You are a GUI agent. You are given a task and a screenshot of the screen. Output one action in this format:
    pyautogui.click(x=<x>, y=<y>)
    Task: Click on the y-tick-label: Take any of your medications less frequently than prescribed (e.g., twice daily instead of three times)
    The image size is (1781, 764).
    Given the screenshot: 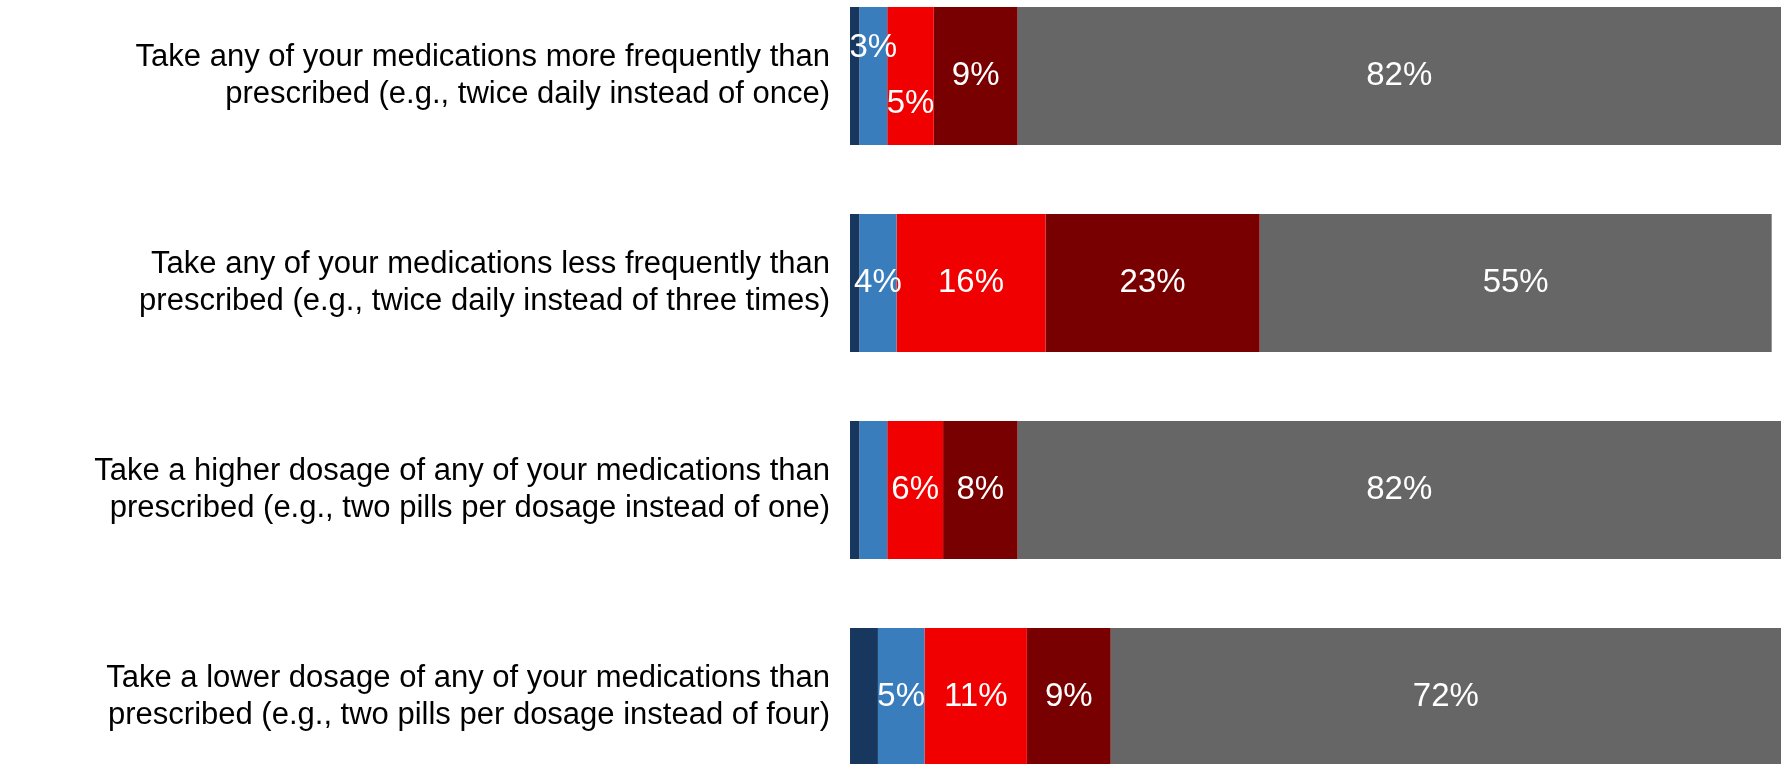 What is the action you would take?
    pyautogui.click(x=484, y=281)
    